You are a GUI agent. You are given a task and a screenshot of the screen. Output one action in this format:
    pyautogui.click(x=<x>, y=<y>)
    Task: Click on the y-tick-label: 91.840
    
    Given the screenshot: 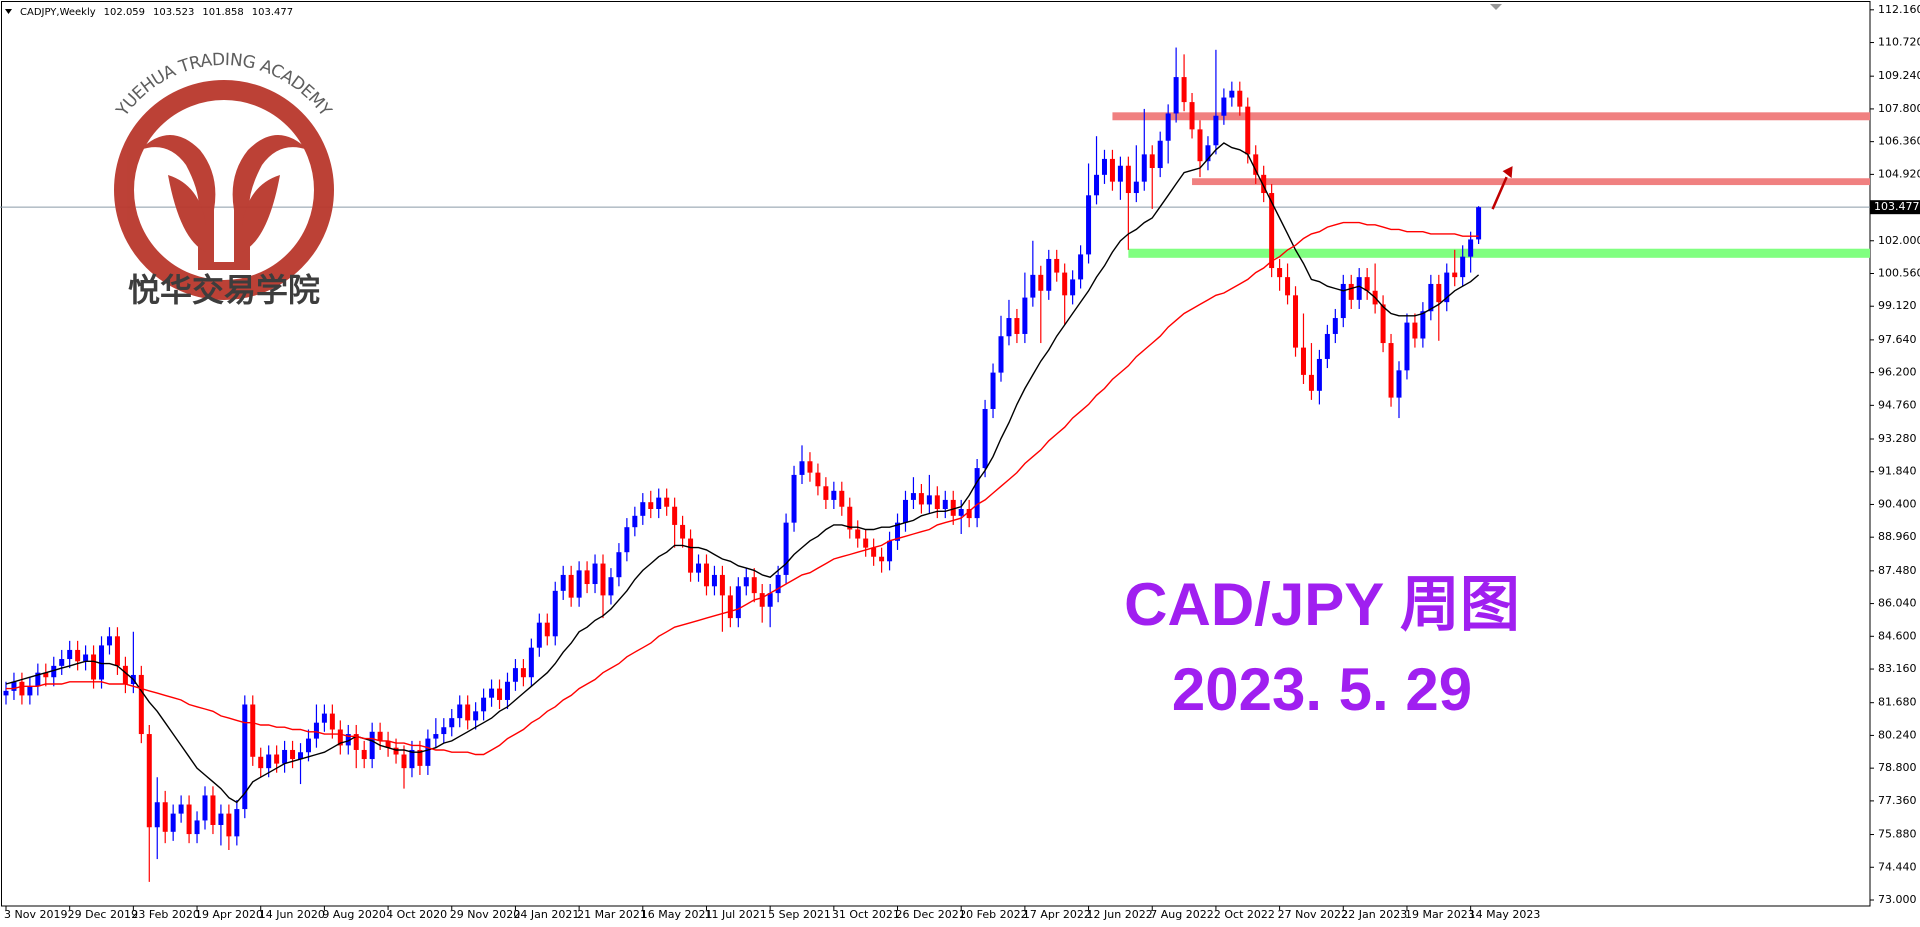 What is the action you would take?
    pyautogui.click(x=1897, y=471)
    